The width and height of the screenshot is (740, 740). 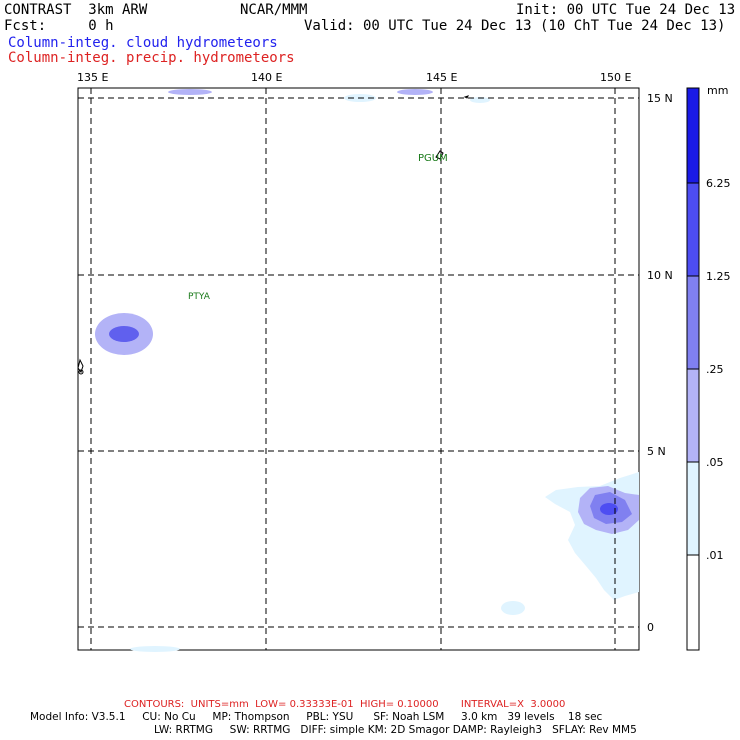 I want to click on colorbar-band-0.01, so click(x=693, y=508).